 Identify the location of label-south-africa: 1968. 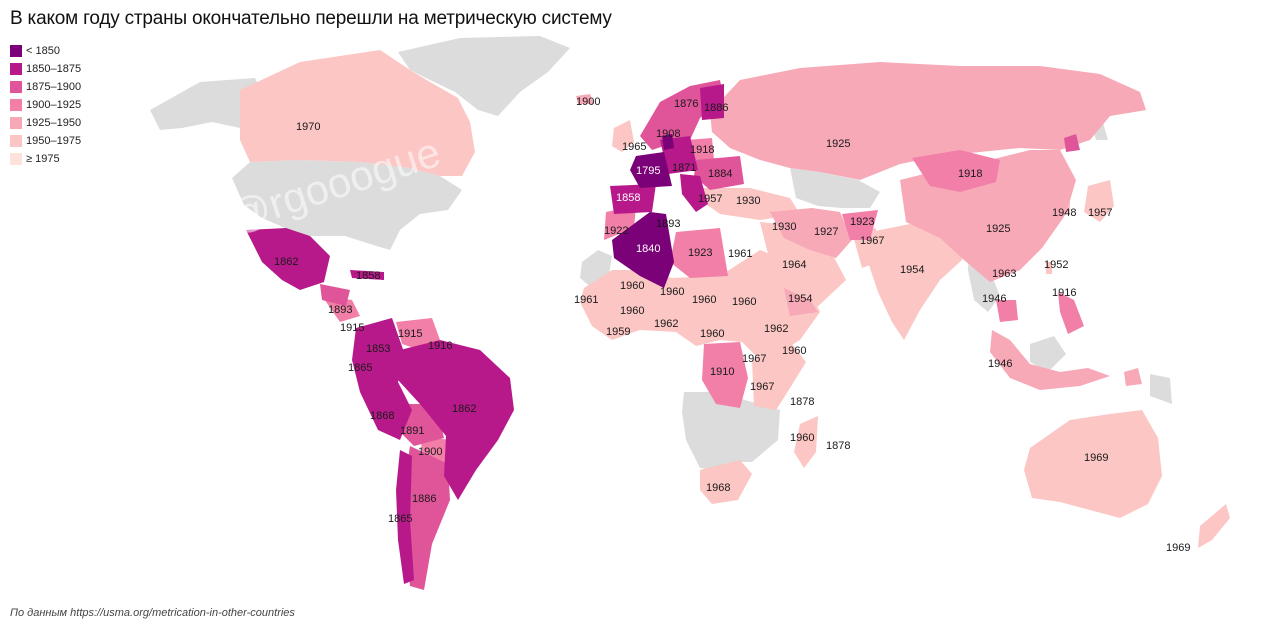
(718, 488).